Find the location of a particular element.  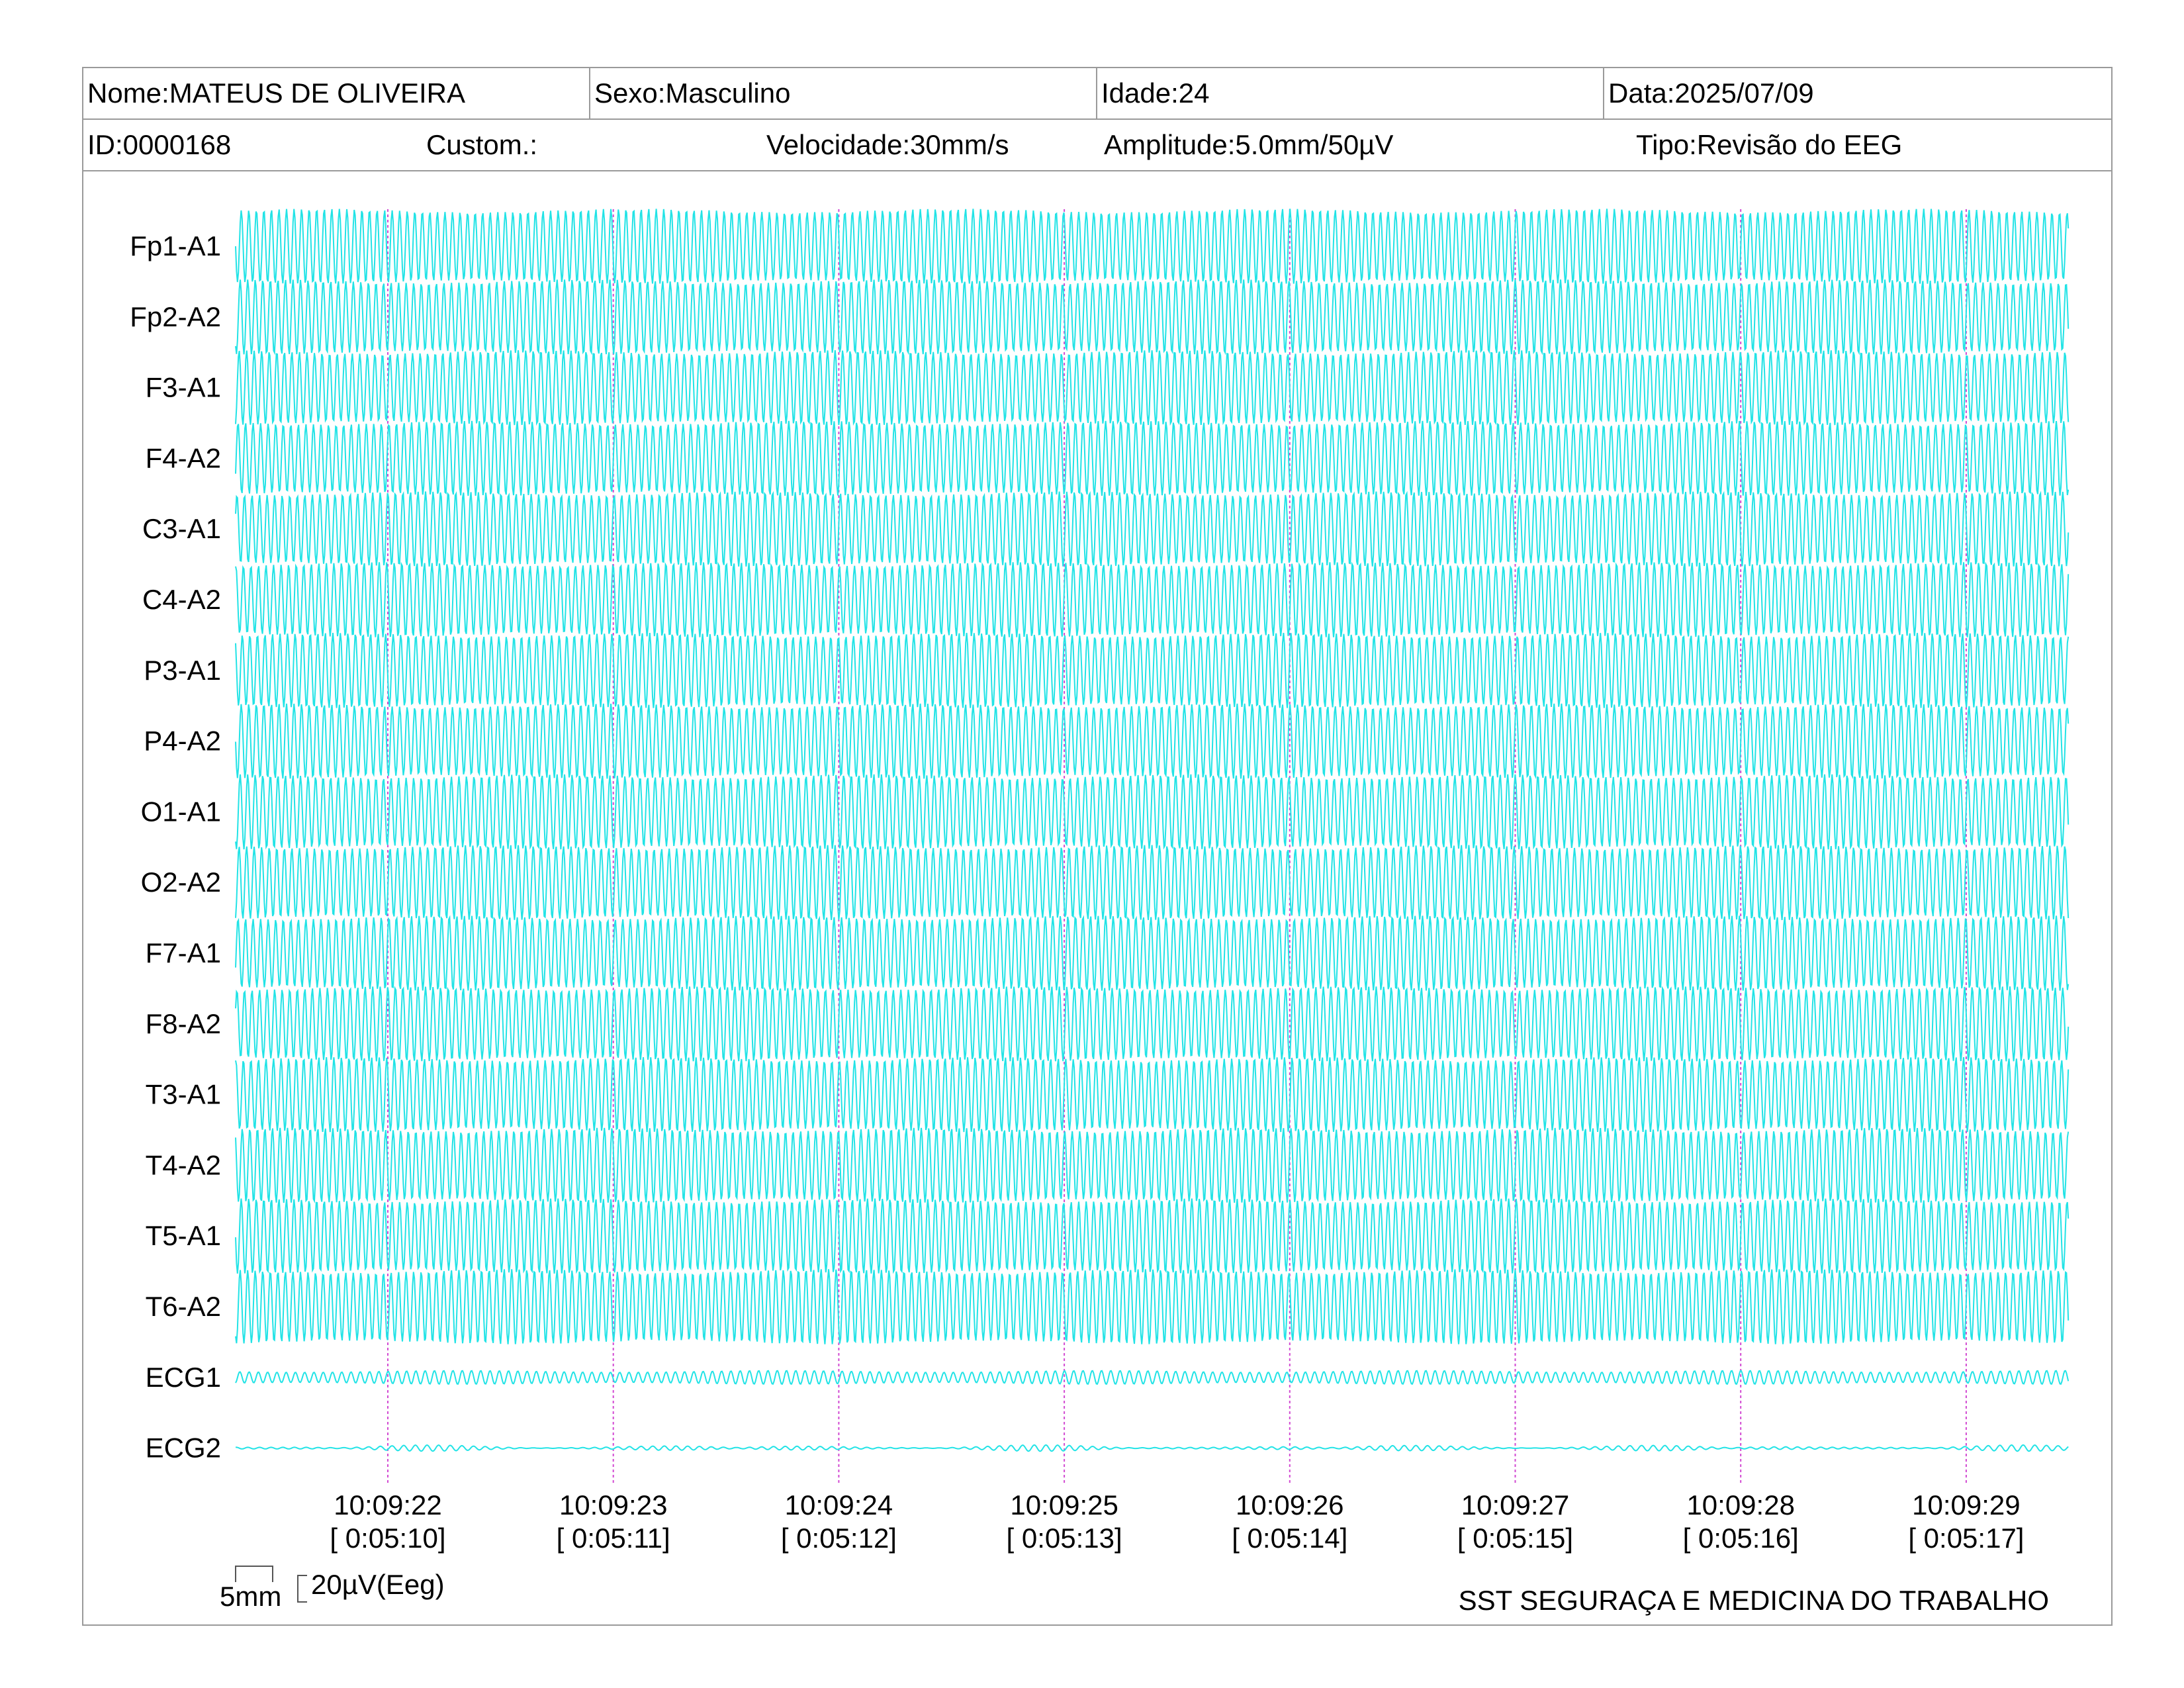

clock-time-label: 10:09:24 is located at coordinates (839, 1505).